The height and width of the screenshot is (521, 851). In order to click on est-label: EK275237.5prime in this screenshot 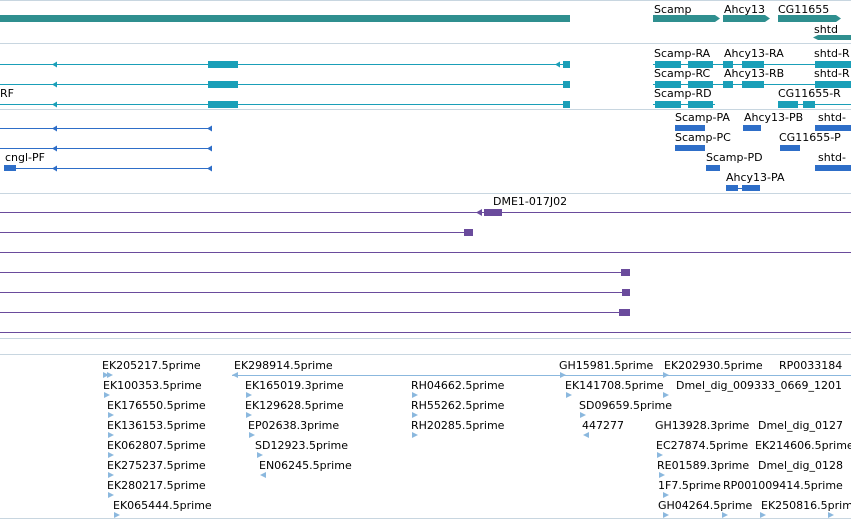, I will do `click(156, 465)`.